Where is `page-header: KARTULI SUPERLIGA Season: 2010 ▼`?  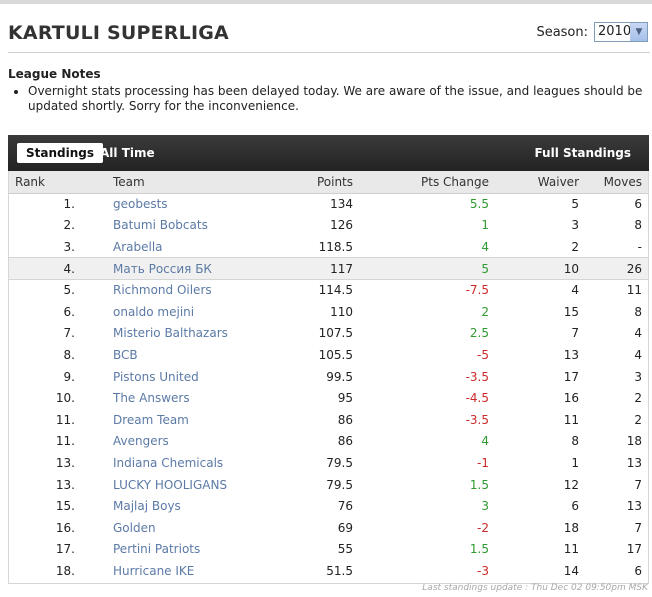 page-header: KARTULI SUPERLIGA Season: 2010 ▼ is located at coordinates (329, 35).